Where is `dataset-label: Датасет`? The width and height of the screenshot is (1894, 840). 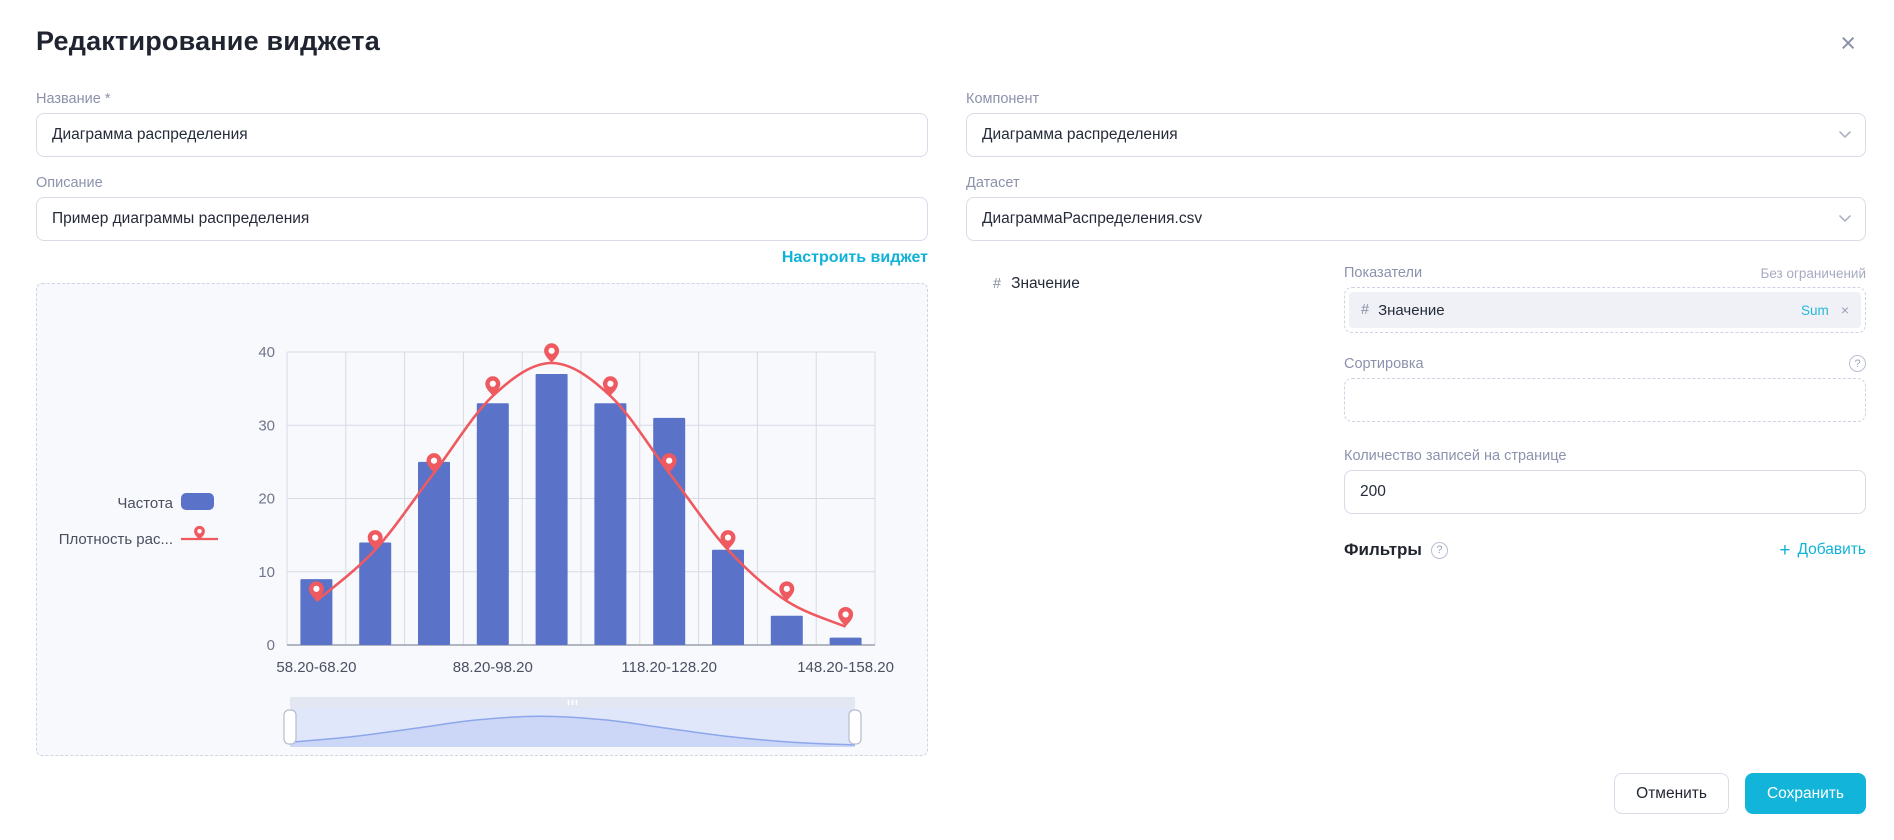 dataset-label: Датасет is located at coordinates (993, 183).